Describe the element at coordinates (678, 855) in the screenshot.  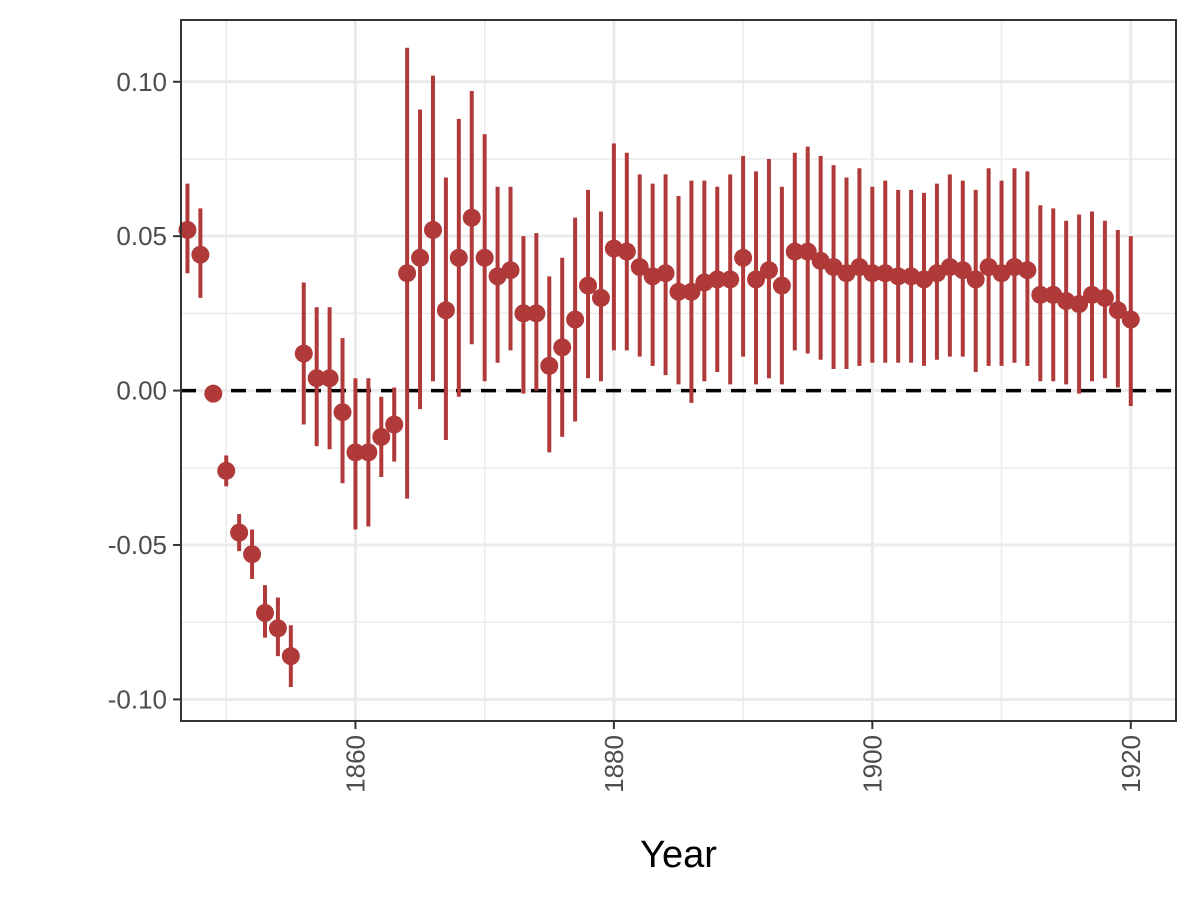
I see `x-axis-title: Year` at that location.